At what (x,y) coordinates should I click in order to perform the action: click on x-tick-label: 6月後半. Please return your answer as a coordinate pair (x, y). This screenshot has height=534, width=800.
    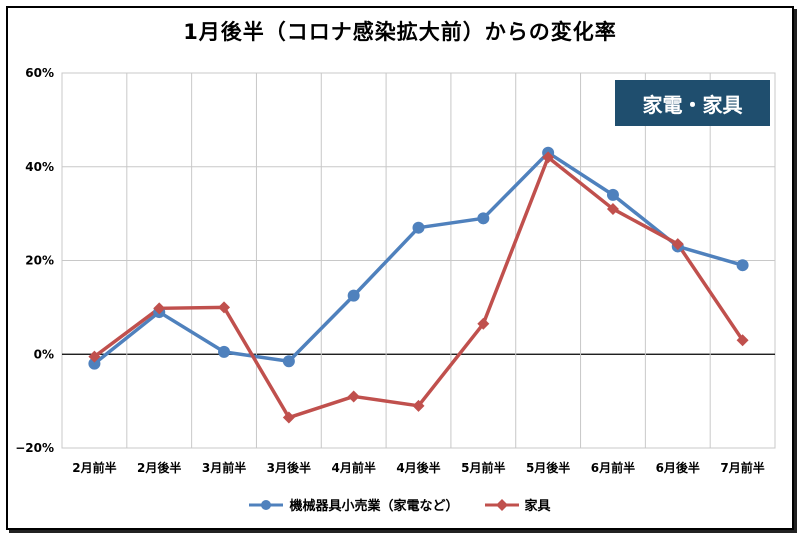
    Looking at the image, I should click on (678, 467).